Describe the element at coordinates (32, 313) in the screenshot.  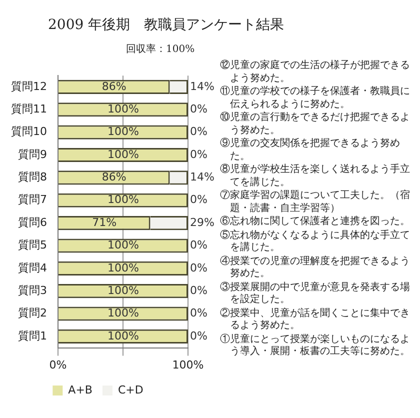
I see `y-tick-label: 質問2` at that location.